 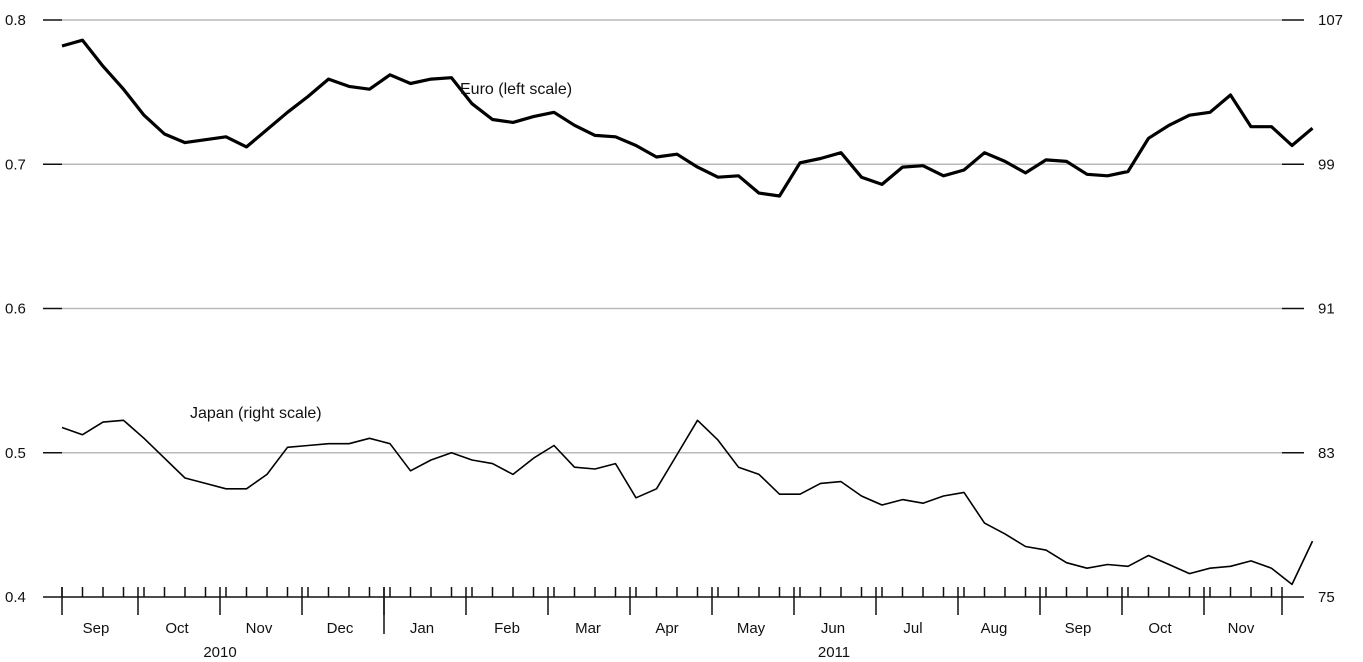 I want to click on month-label: Feb, so click(x=507, y=628).